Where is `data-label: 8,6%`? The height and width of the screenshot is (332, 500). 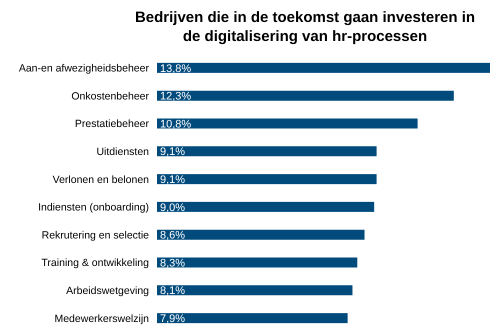
data-label: 8,6% is located at coordinates (173, 236).